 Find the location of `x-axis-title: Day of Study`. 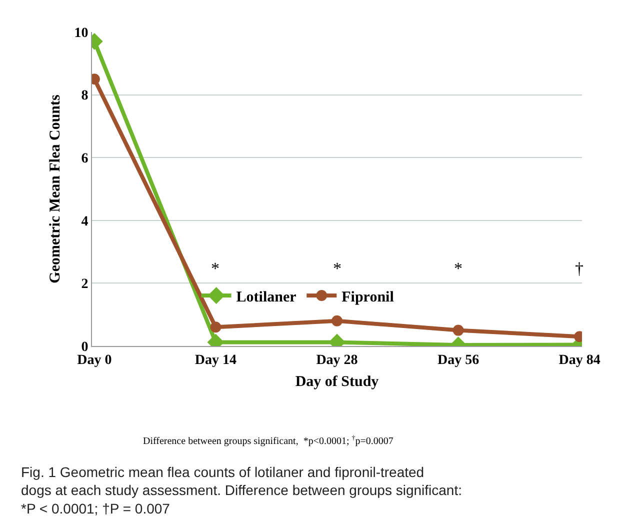

x-axis-title: Day of Study is located at coordinates (337, 382).